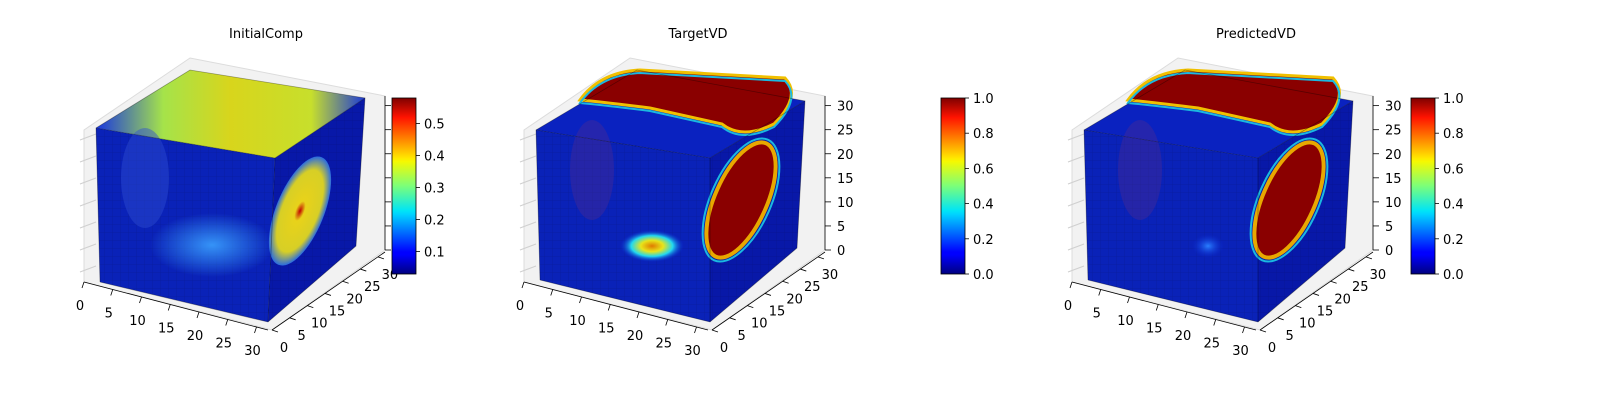  I want to click on z-tick-label: 10, so click(845, 203).